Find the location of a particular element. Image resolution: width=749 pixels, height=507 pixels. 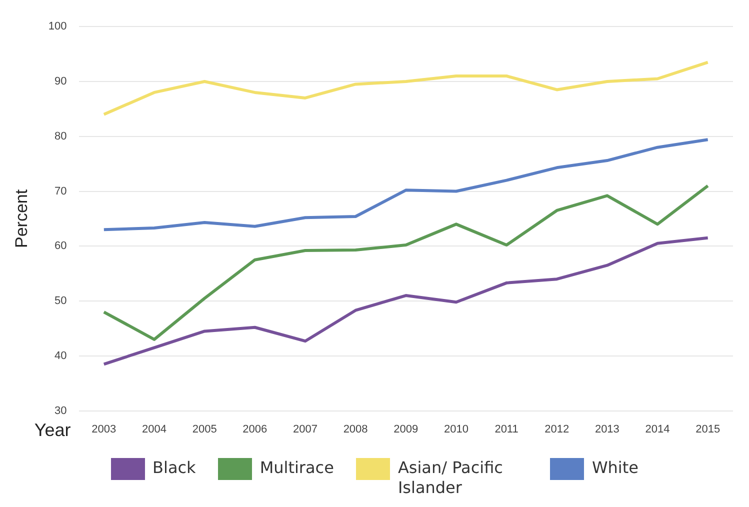

x-tick-label: 2007 is located at coordinates (305, 429).